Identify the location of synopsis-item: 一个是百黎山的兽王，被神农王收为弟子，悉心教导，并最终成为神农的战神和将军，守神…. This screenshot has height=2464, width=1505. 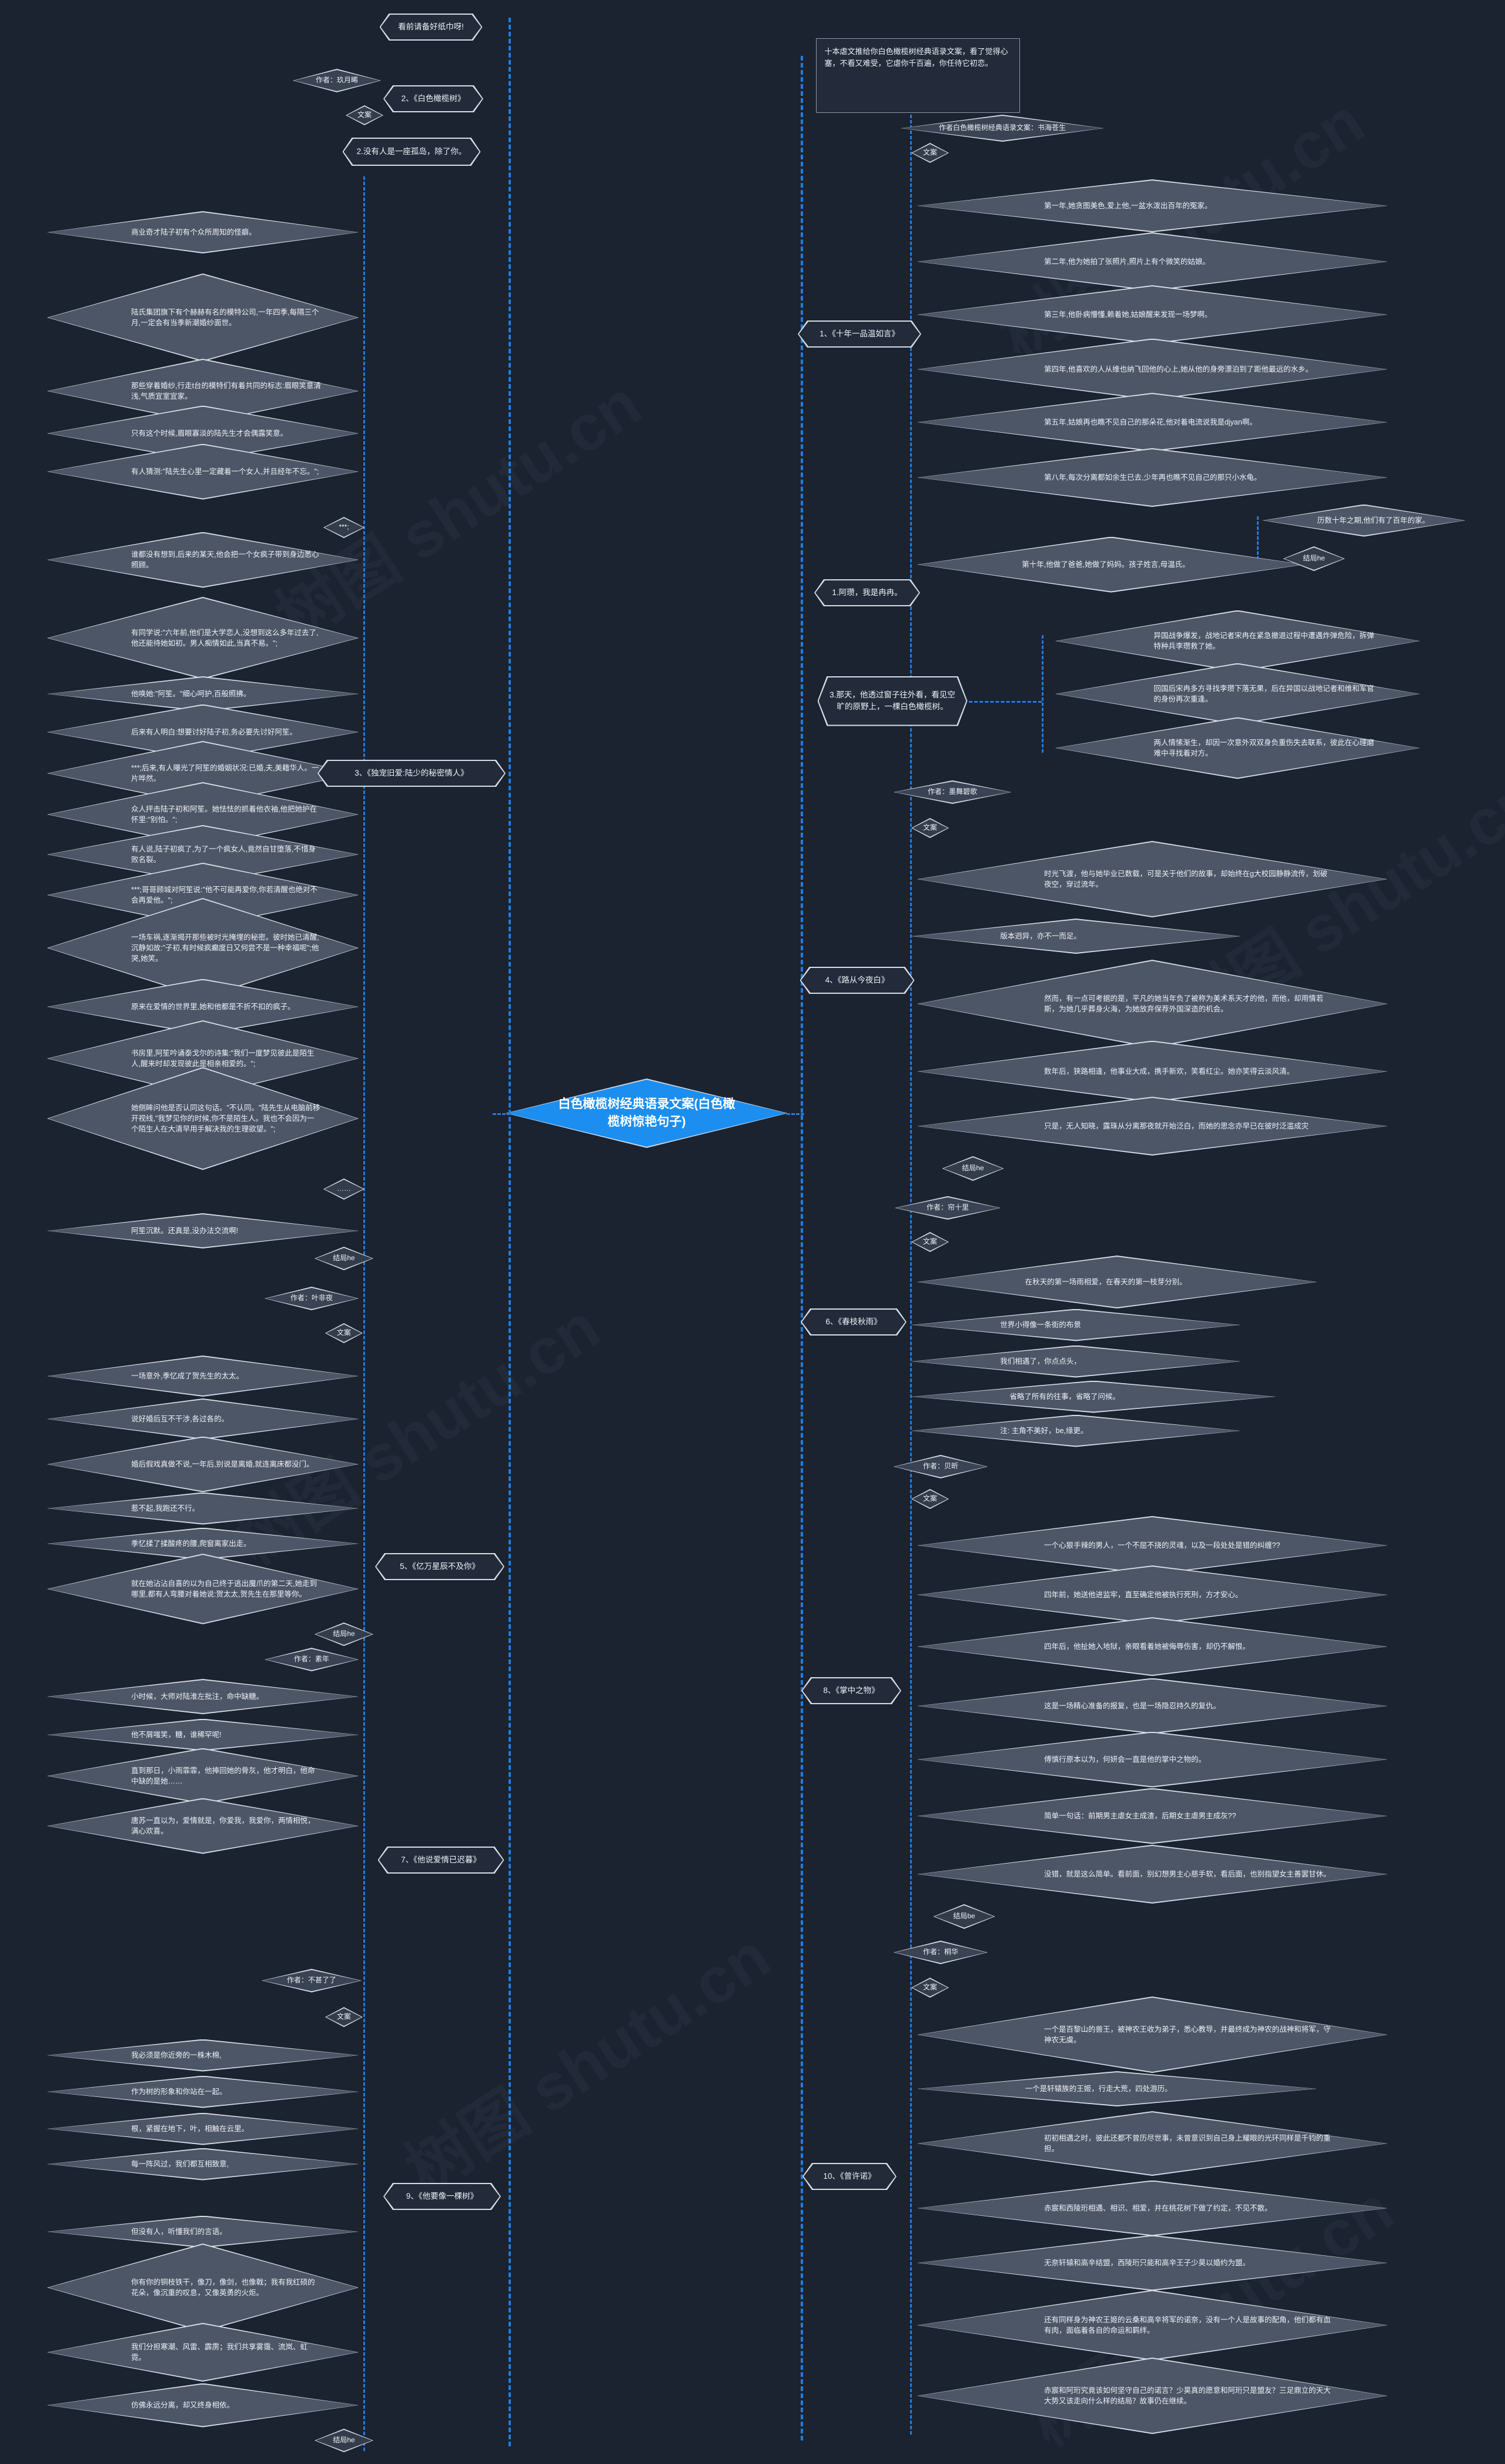
(1152, 2034).